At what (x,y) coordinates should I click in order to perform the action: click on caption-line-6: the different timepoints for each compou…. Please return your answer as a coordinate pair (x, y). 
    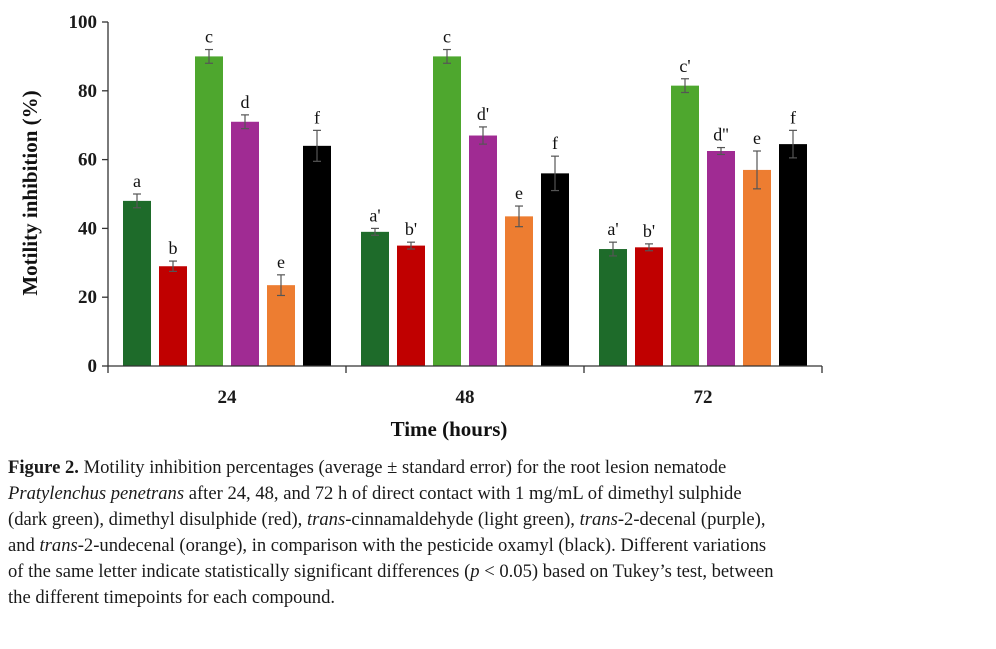
    Looking at the image, I should click on (172, 597).